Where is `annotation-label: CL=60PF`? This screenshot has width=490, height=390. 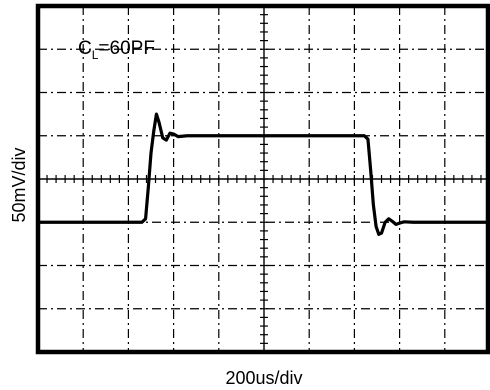 annotation-label: CL=60PF is located at coordinates (116, 50).